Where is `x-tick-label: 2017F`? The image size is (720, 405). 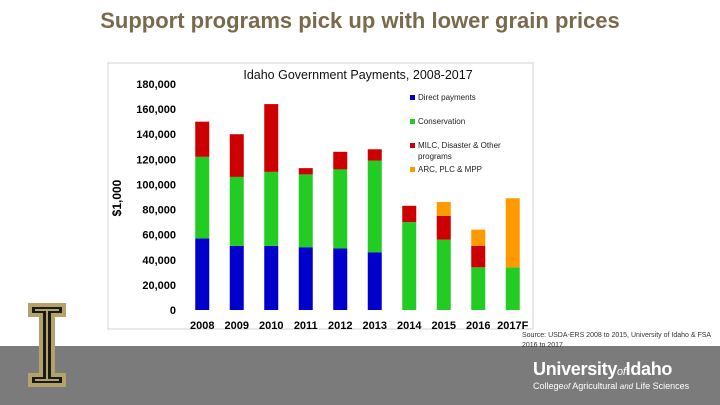
x-tick-label: 2017F is located at coordinates (512, 326).